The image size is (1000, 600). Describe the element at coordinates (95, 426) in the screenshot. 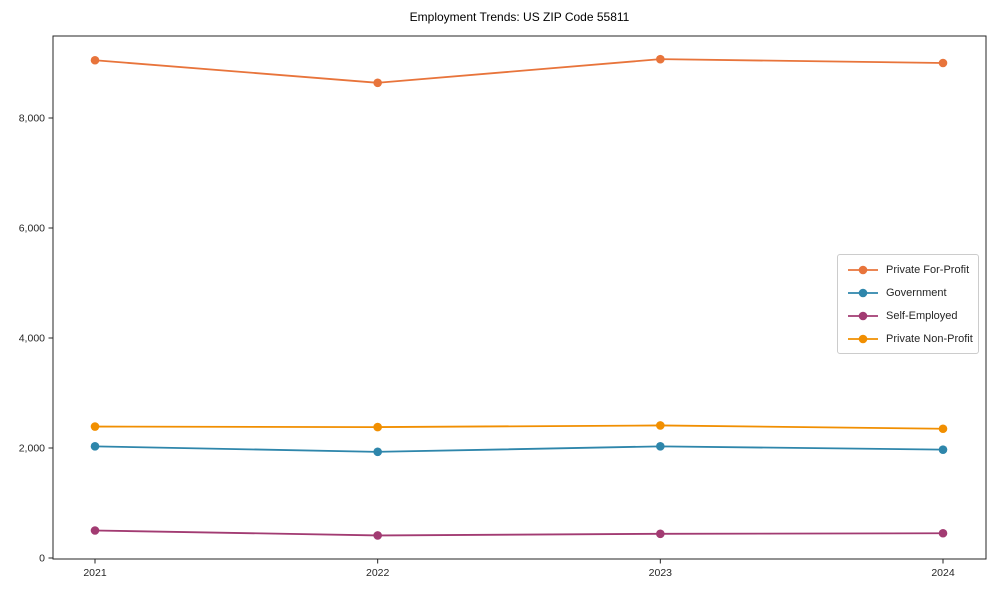

I see `data-point-private-non-profit-2021` at that location.